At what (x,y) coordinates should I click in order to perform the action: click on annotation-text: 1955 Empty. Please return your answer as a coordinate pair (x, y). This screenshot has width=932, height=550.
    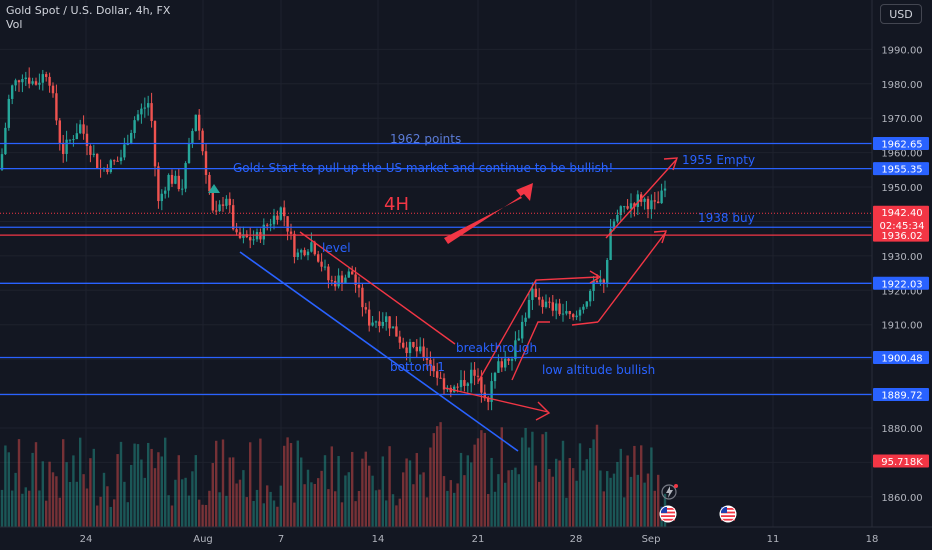
    Looking at the image, I should click on (718, 160).